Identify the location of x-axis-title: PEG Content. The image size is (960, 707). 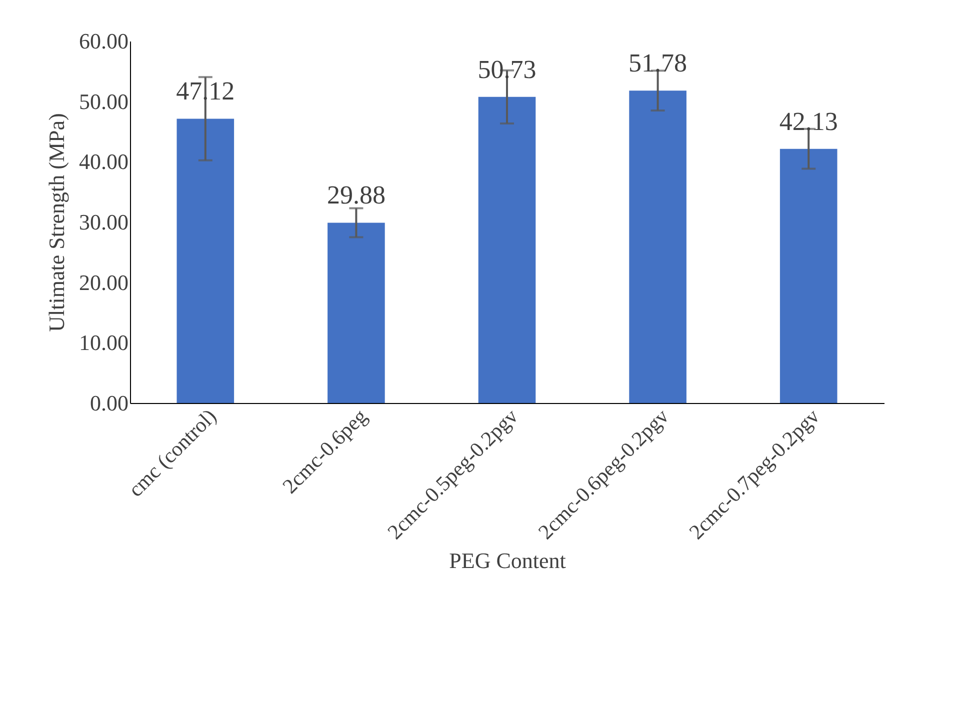
(507, 561).